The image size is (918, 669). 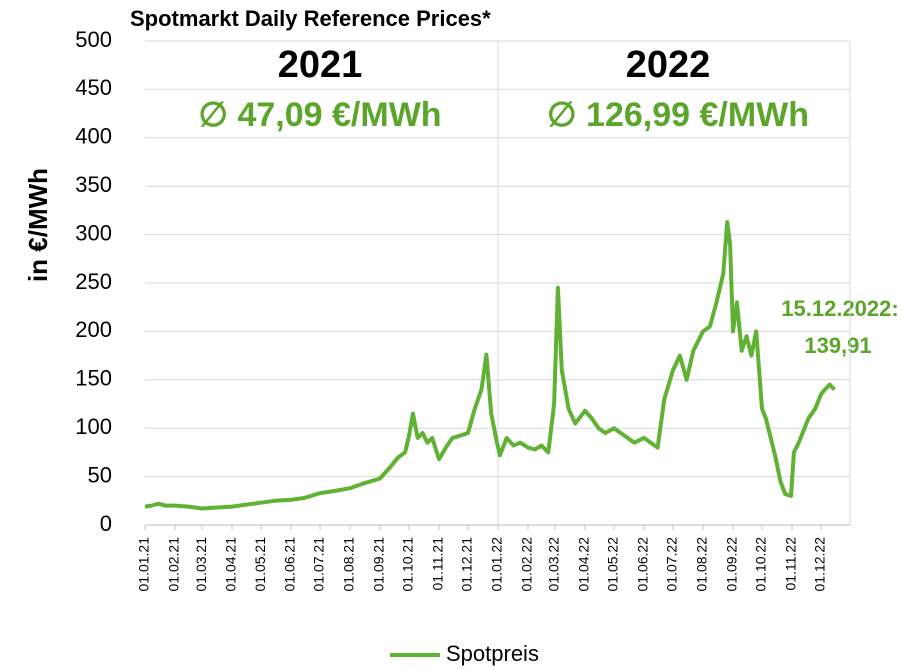 What do you see at coordinates (497, 564) in the screenshot?
I see `x-tick-label: 01.01.22` at bounding box center [497, 564].